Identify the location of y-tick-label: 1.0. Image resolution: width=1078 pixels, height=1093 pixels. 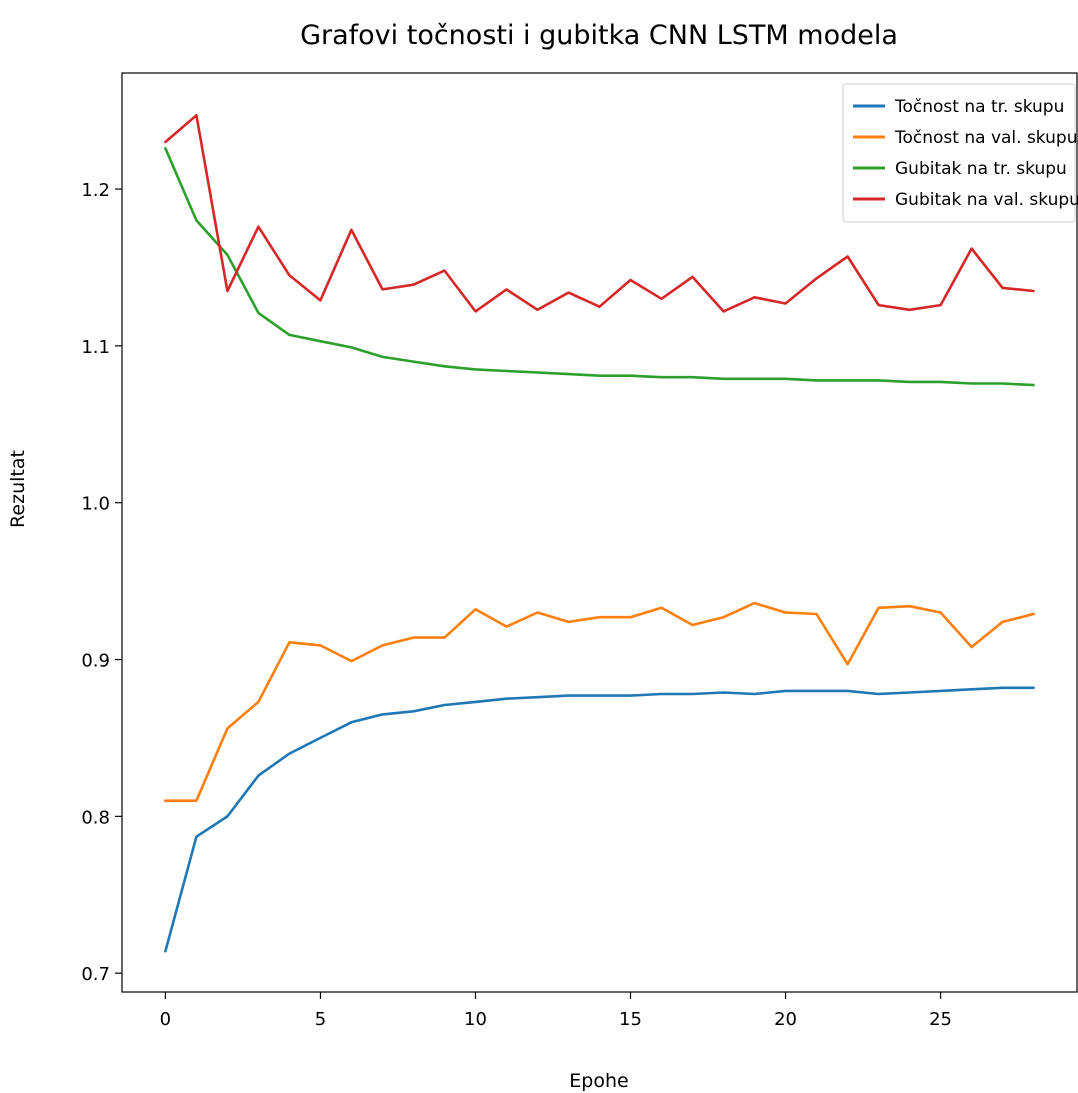
(95, 504).